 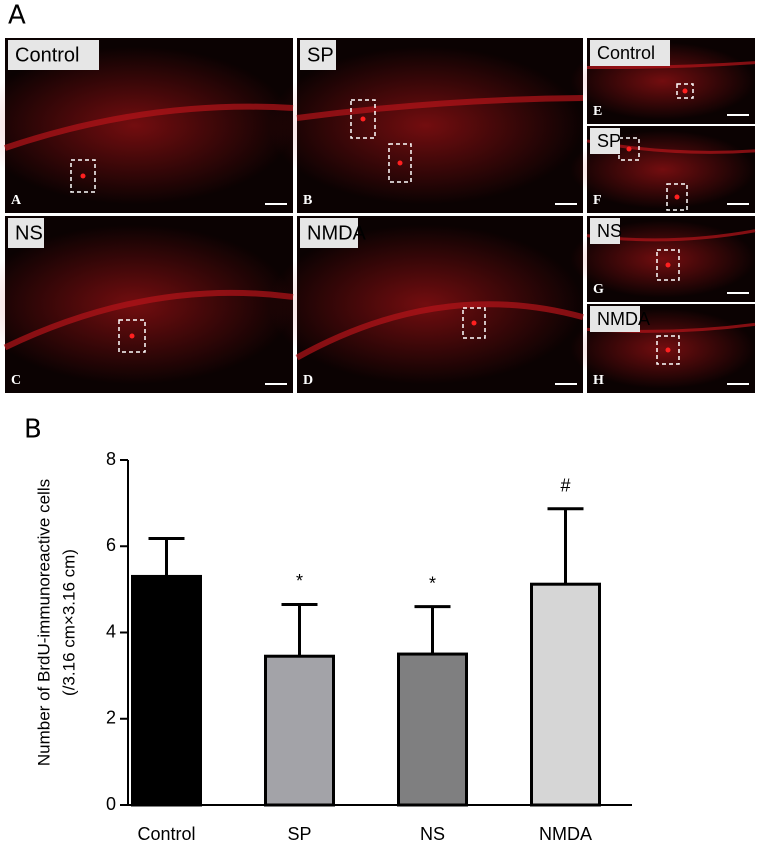 I want to click on panel-letter: A, so click(x=17, y=16).